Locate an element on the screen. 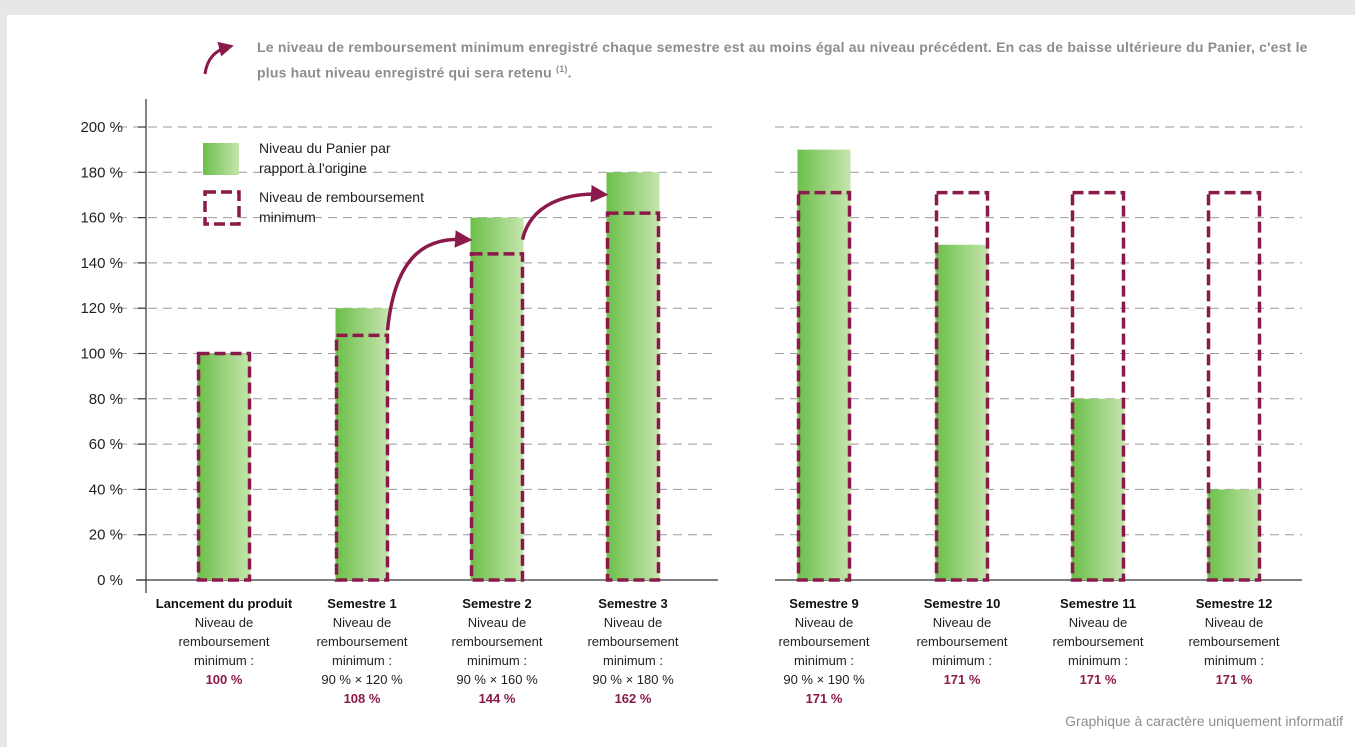  y-tick-label: 40 % is located at coordinates (106, 489).